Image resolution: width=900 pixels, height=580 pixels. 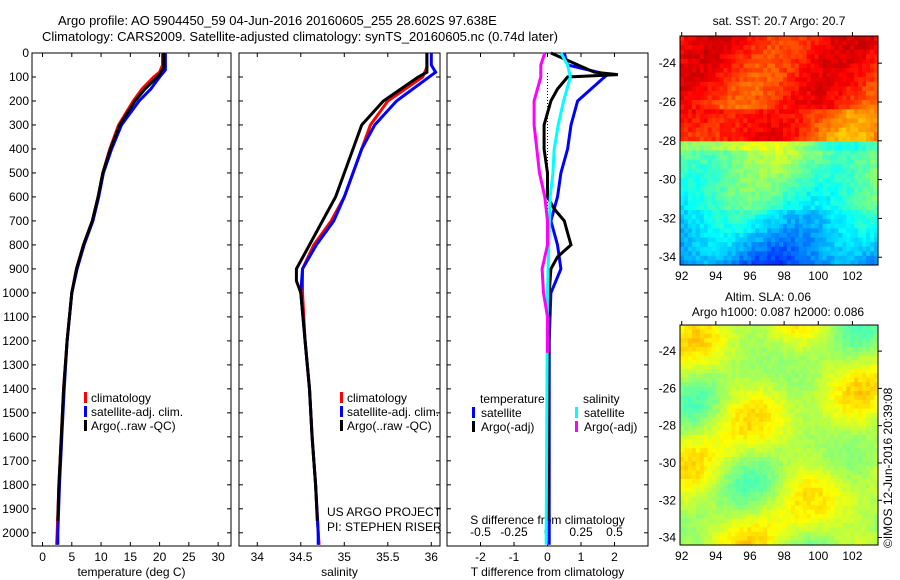 What do you see at coordinates (25, 53) in the screenshot?
I see `y-tick-label: 0` at bounding box center [25, 53].